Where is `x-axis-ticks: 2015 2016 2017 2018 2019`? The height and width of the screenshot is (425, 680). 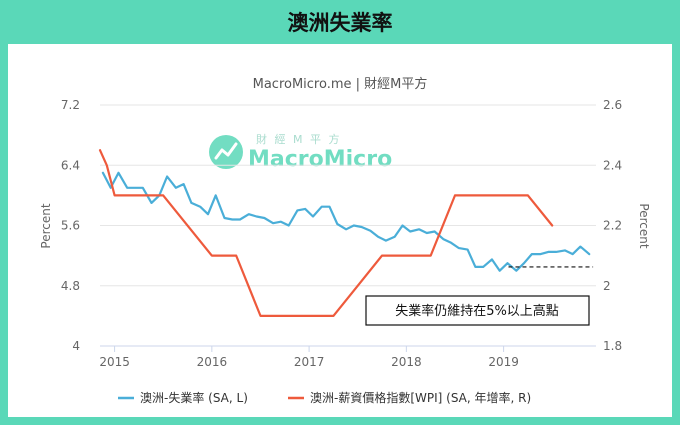
x-axis-ticks: 2015 2016 2017 2018 2019 is located at coordinates (309, 357).